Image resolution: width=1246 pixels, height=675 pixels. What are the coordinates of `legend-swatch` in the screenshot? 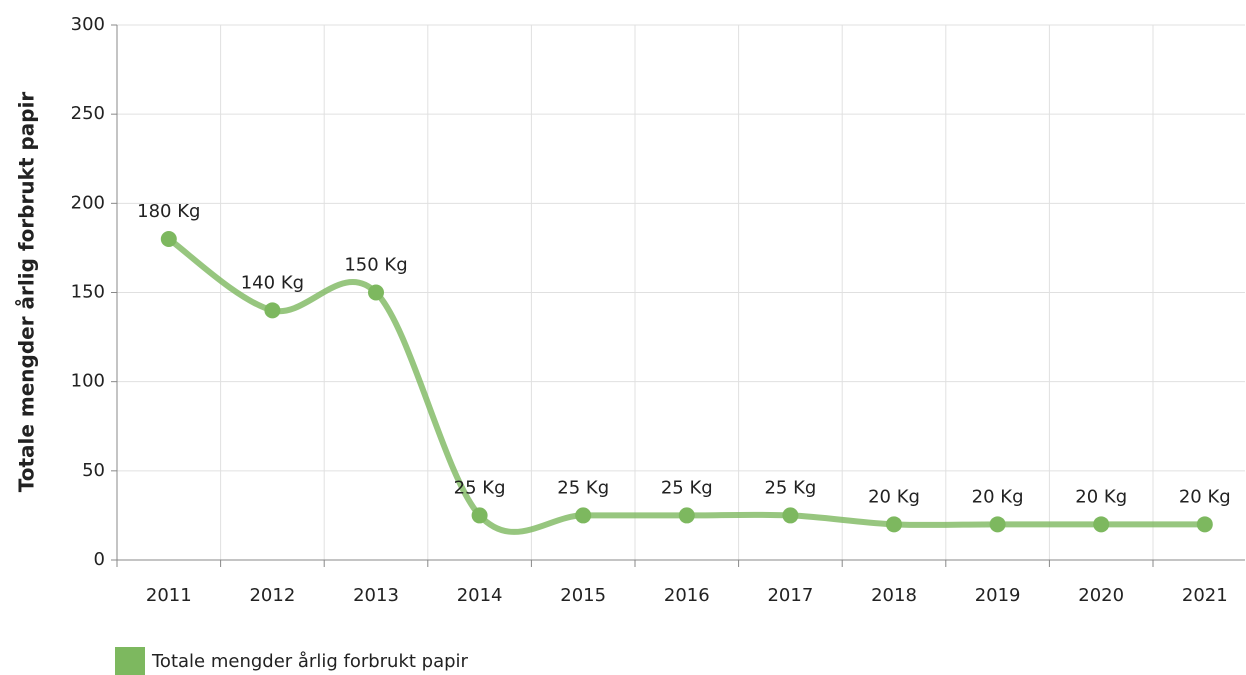 It's located at (130, 661).